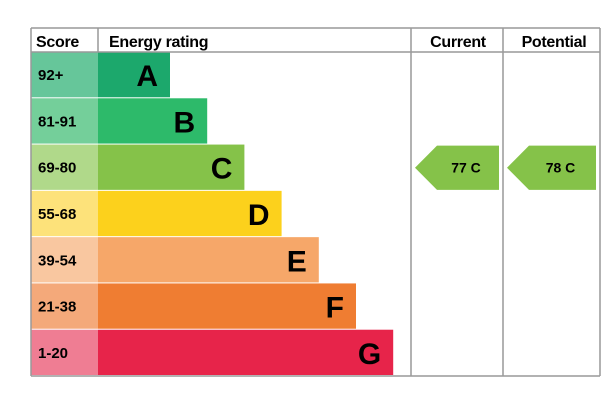  I want to click on score-range-d: 55-68, so click(57, 214).